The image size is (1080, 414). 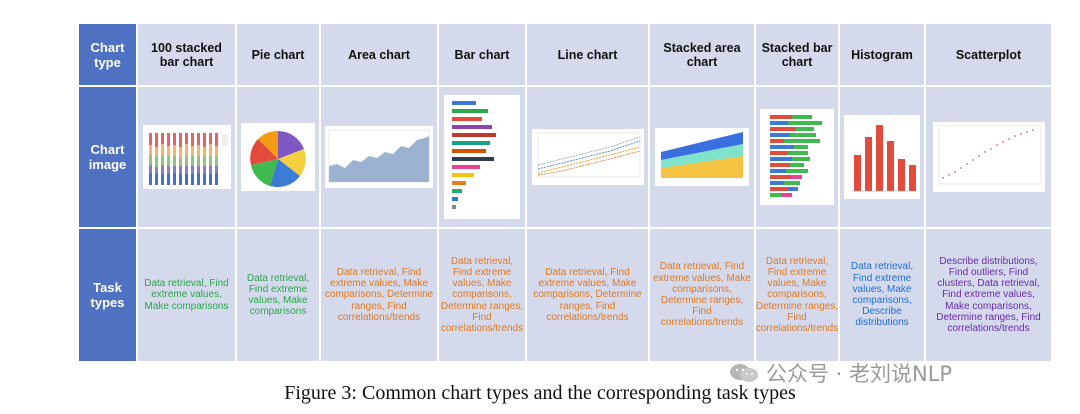 I want to click on col-header-pie: Pie chart, so click(x=278, y=54).